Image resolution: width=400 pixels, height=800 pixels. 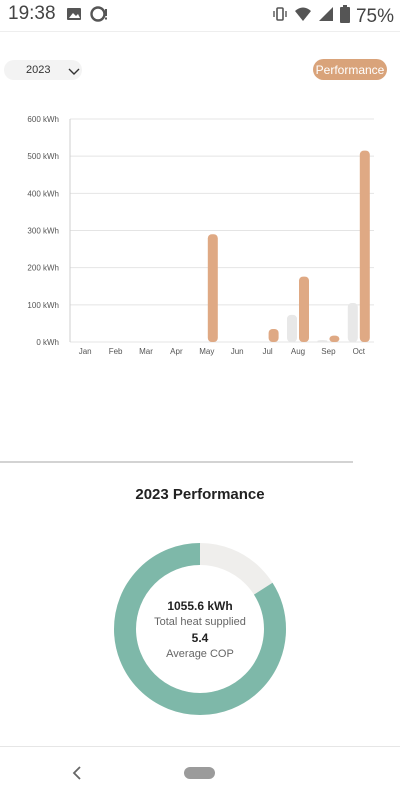 I want to click on x-tick-label: Feb, so click(x=116, y=351).